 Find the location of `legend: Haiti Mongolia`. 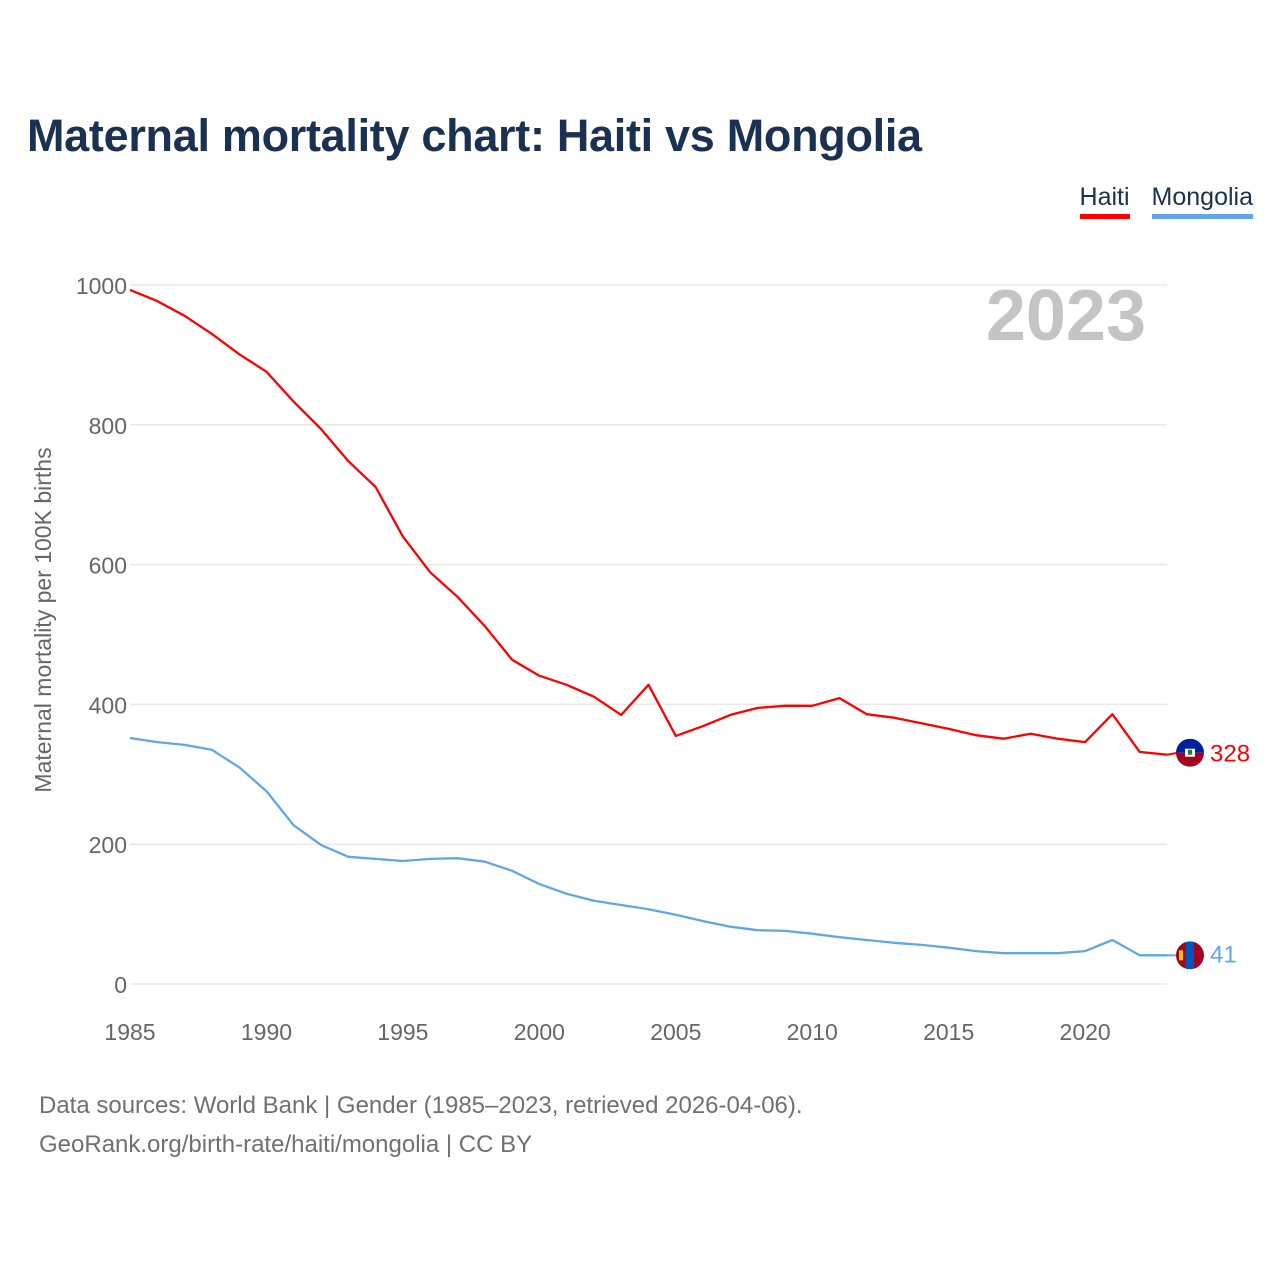

legend: Haiti Mongolia is located at coordinates (1166, 201).